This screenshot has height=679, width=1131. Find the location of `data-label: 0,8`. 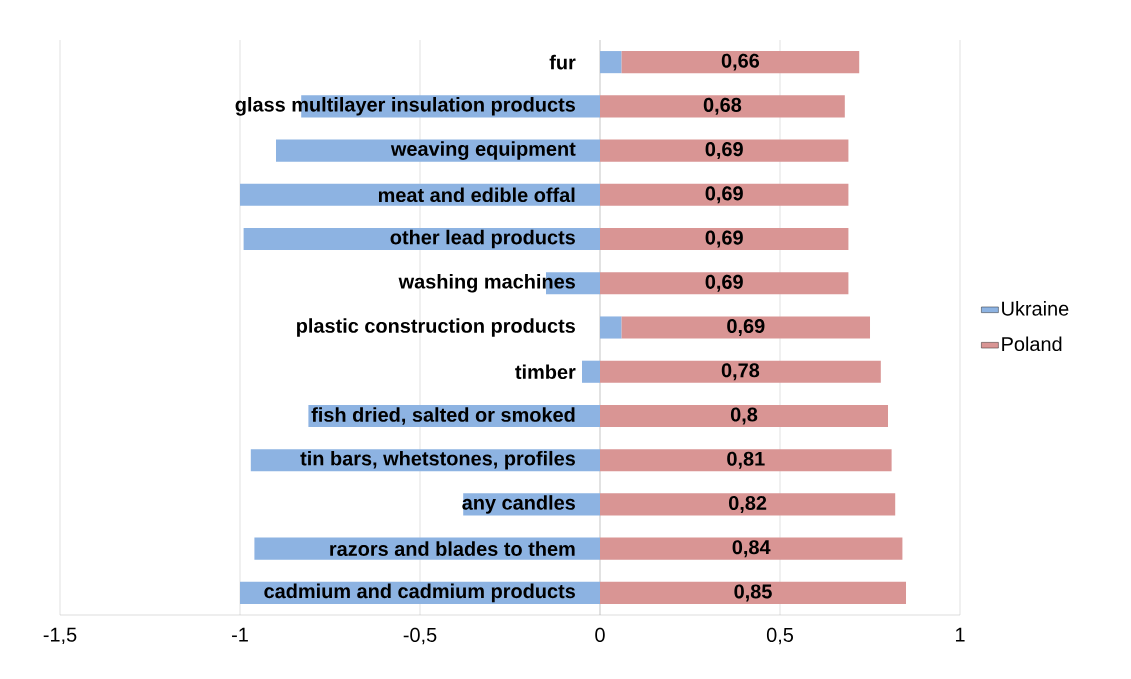

data-label: 0,8 is located at coordinates (744, 416).